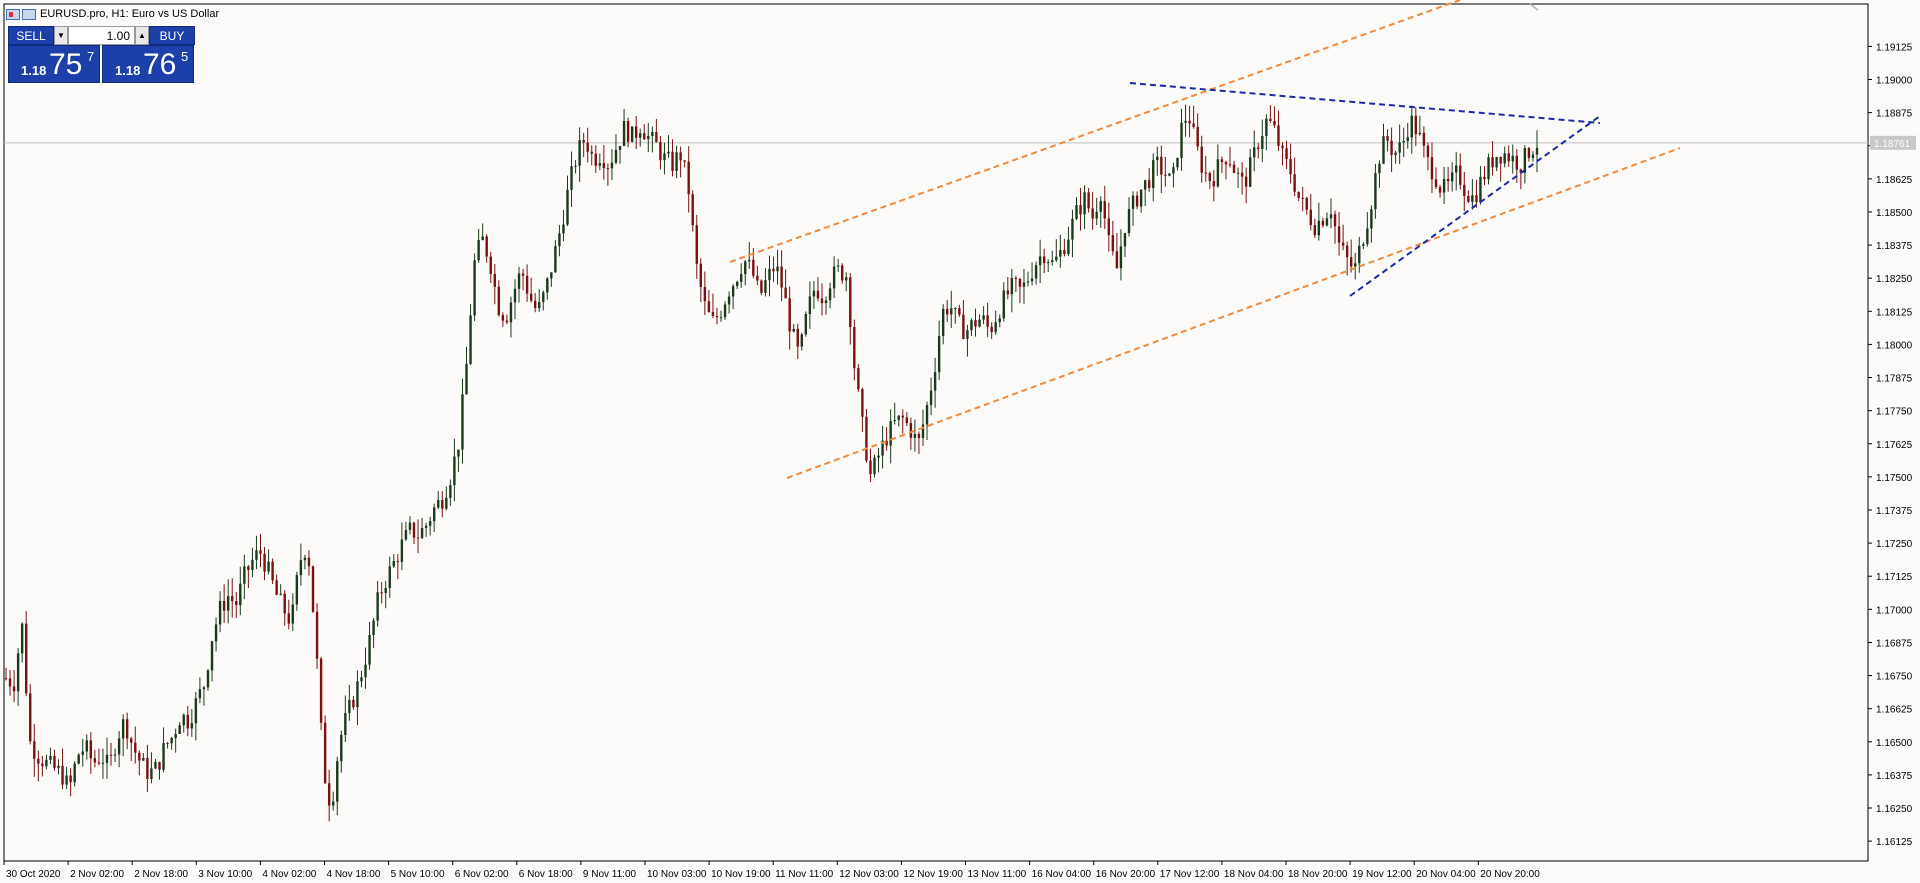 This screenshot has height=883, width=1920. I want to click on y-tick-label: 1.18625, so click(1894, 180).